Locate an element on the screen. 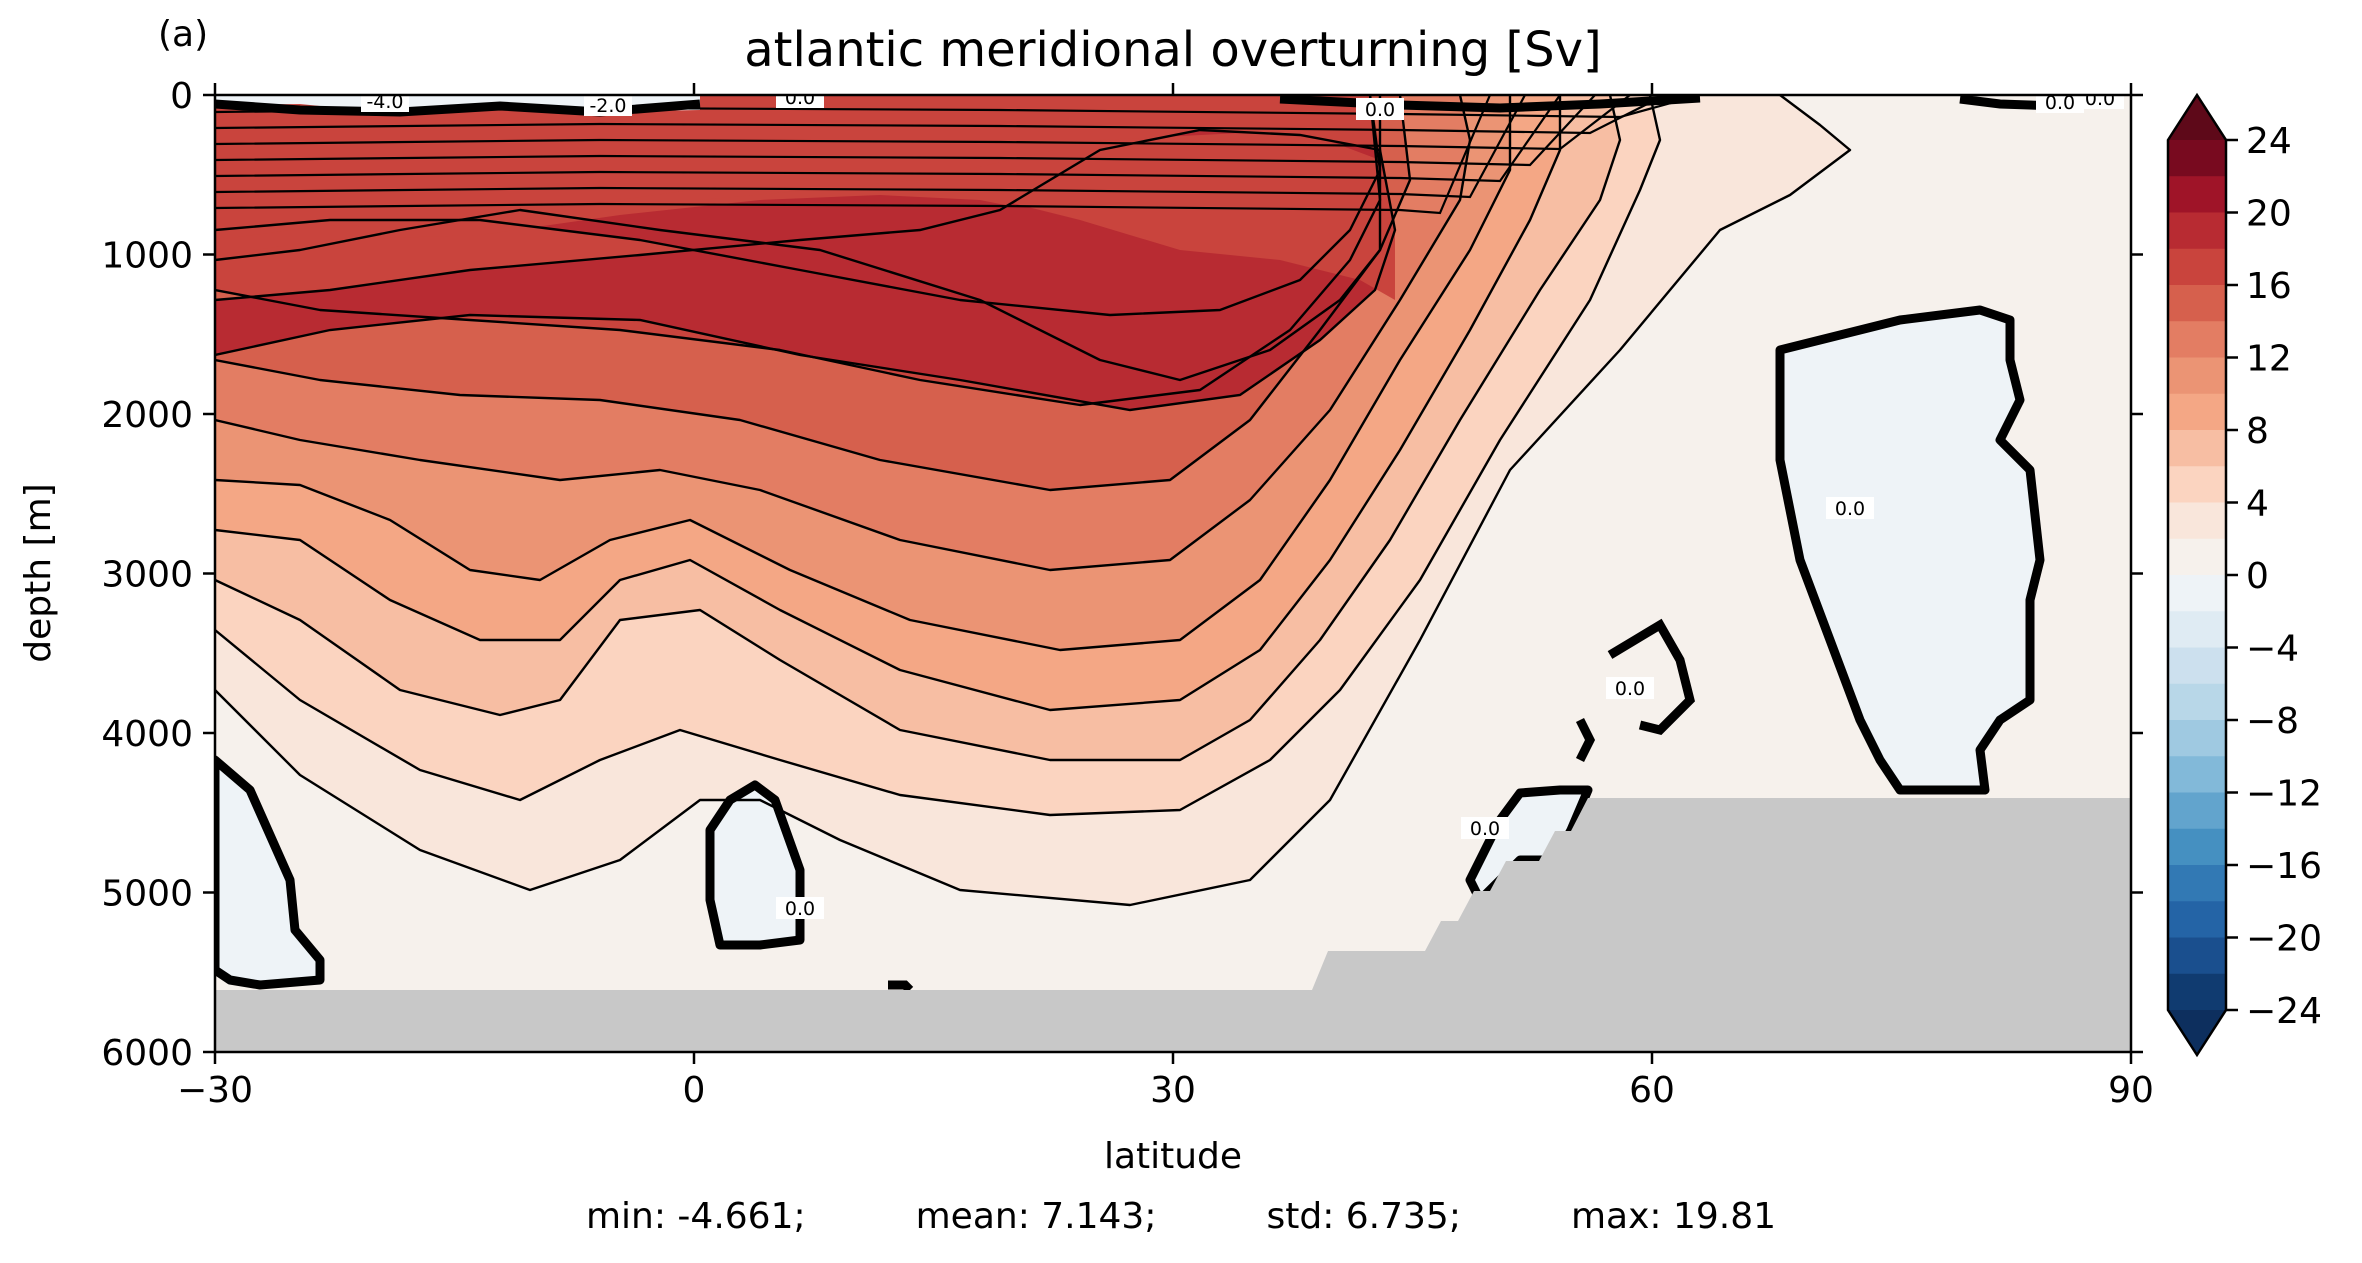 The image size is (2362, 1263). x-tick-label: 60 is located at coordinates (1652, 1090).